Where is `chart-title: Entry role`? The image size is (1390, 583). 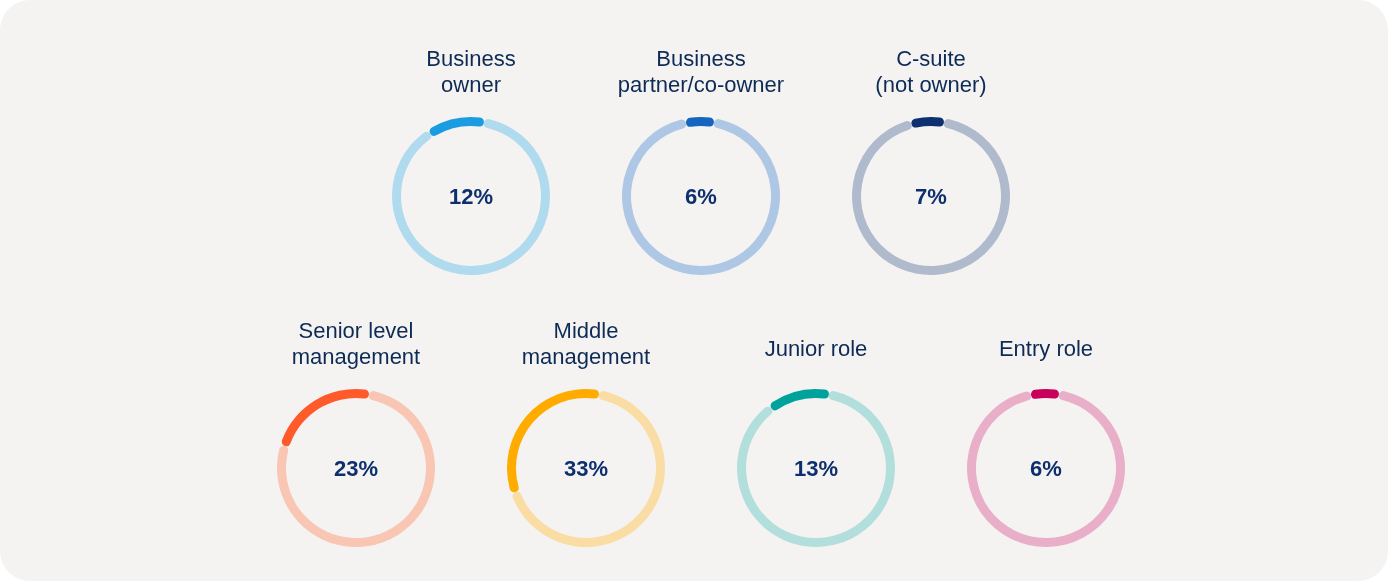 chart-title: Entry role is located at coordinates (1046, 348).